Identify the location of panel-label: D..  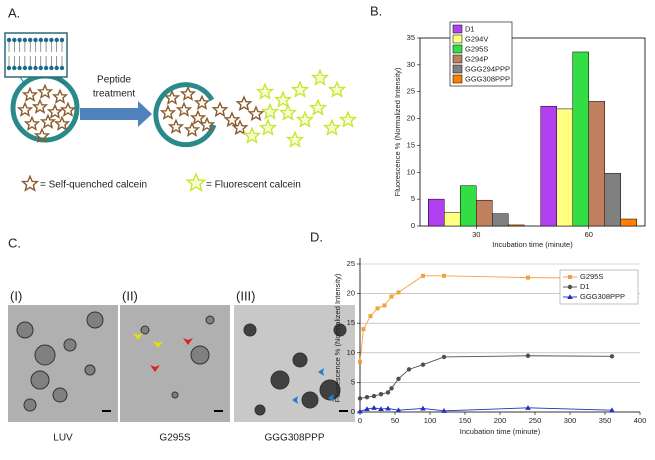
(316, 236).